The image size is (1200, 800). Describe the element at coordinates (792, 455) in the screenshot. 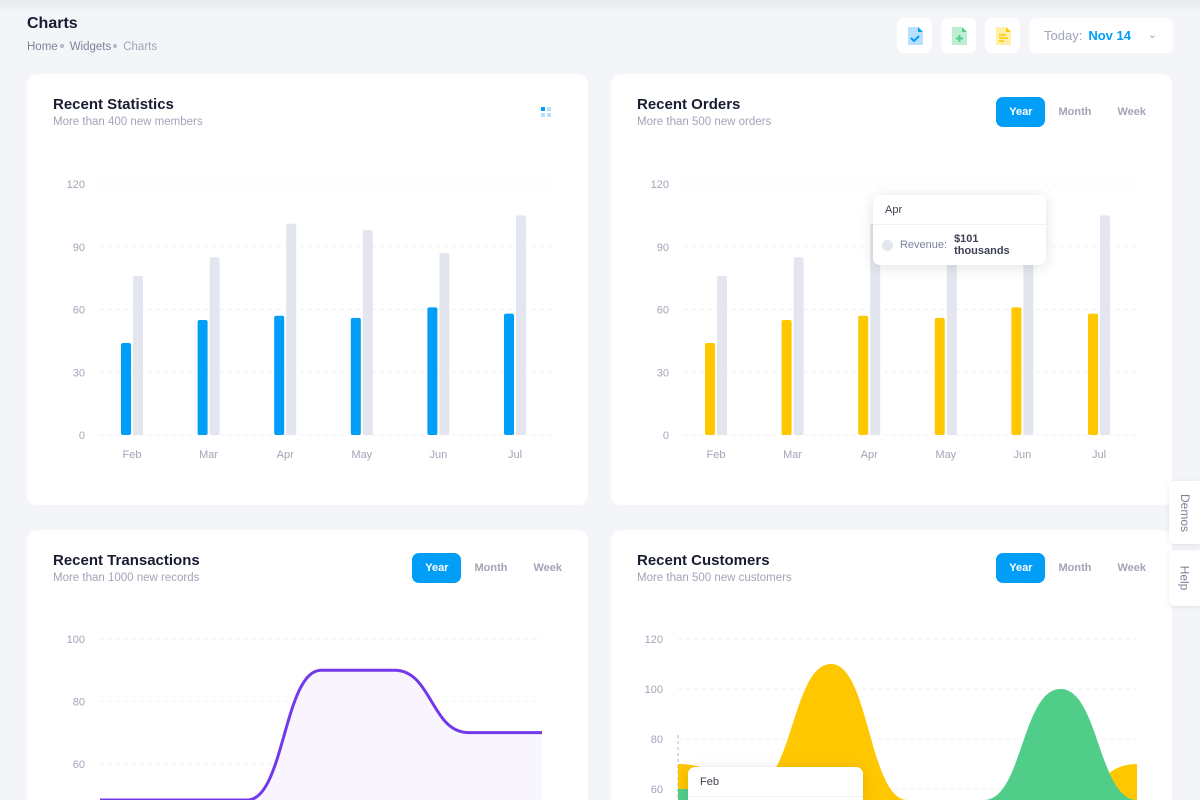

I see `x-tick-label: Mar` at that location.